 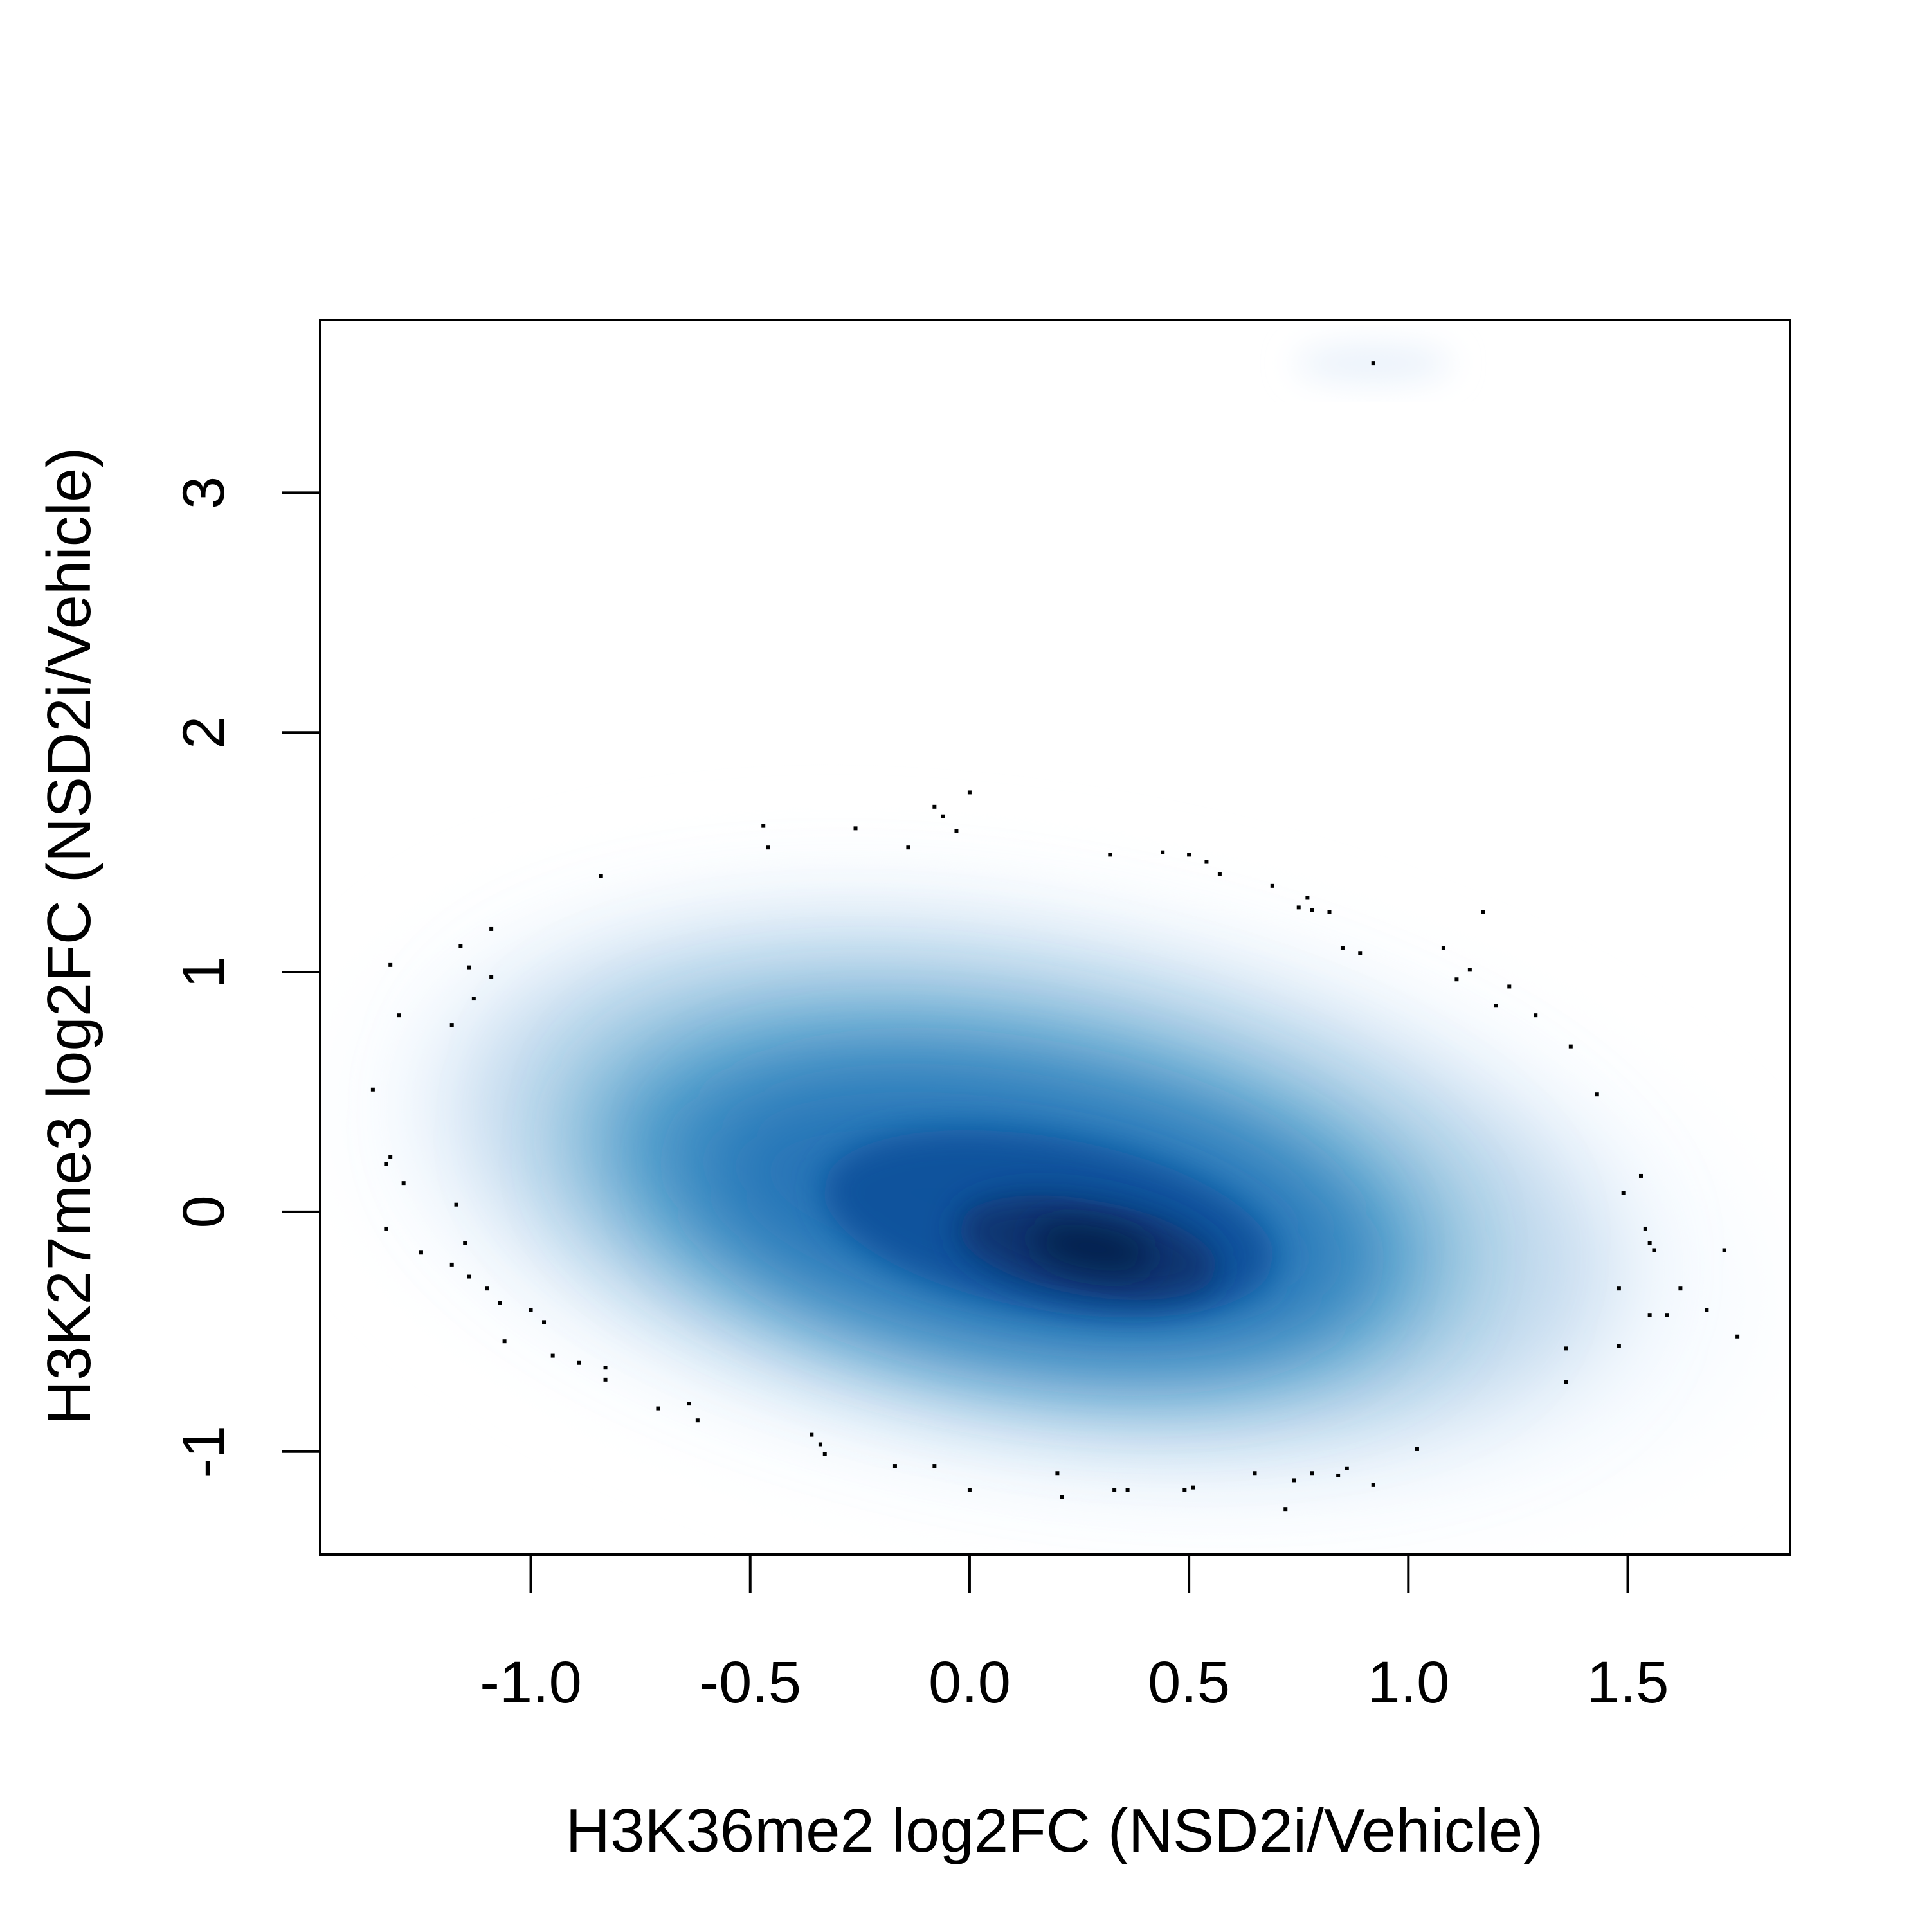 What do you see at coordinates (1408, 1682) in the screenshot?
I see `x-tick-label-4: 1.0` at bounding box center [1408, 1682].